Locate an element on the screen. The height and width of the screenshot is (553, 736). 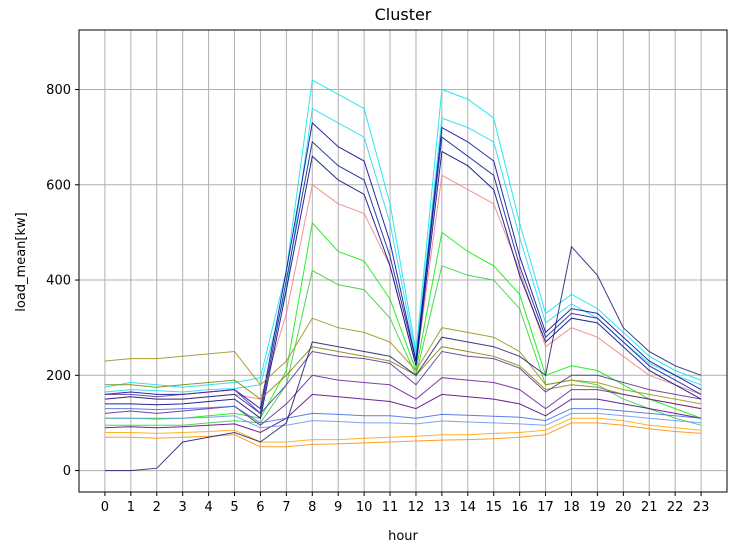
x-tick-label: 4 is located at coordinates (208, 507).